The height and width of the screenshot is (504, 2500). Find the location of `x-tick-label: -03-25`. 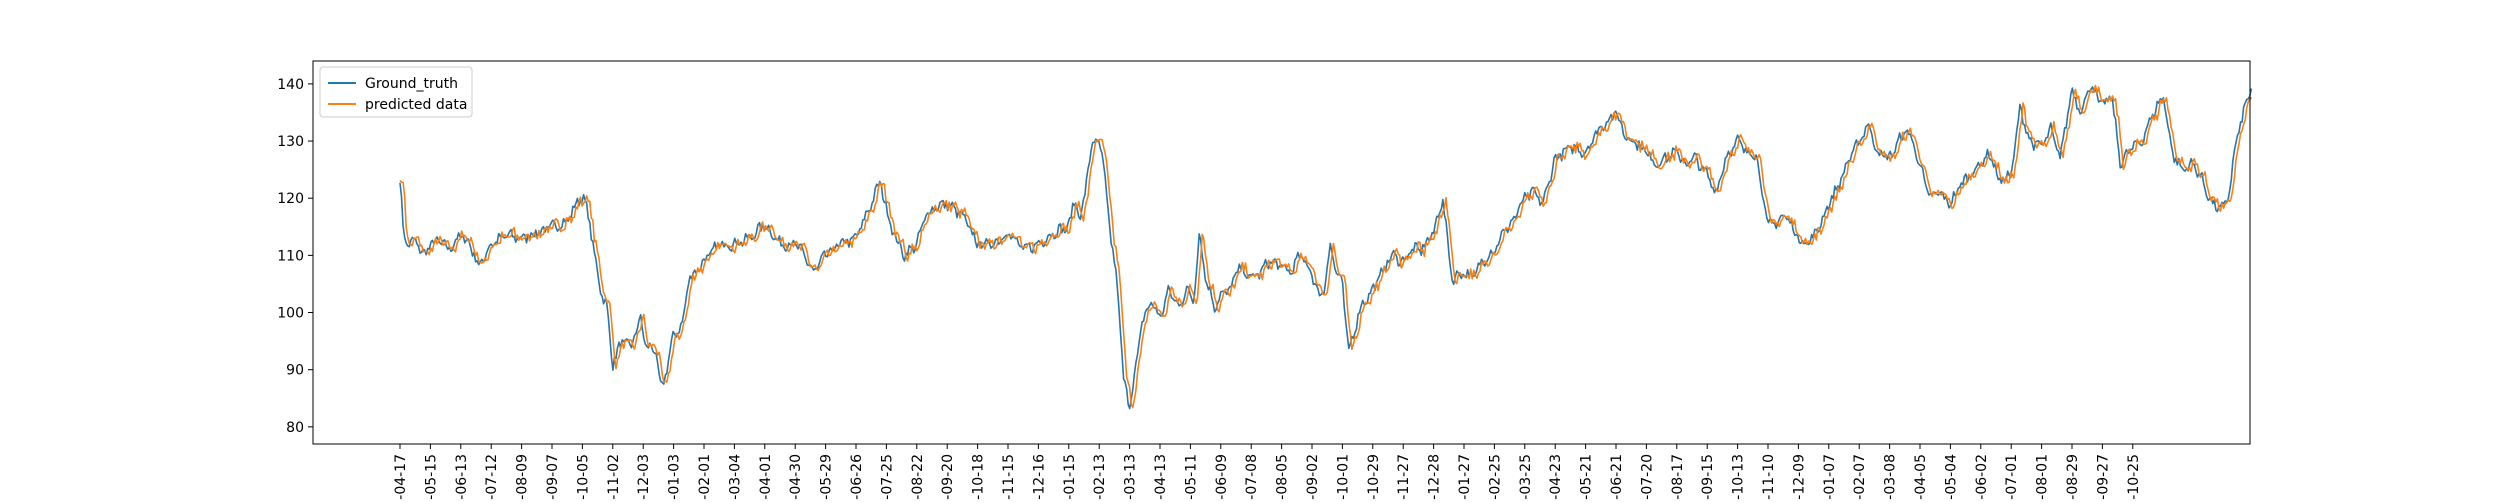

x-tick-label: -03-25 is located at coordinates (1526, 477).